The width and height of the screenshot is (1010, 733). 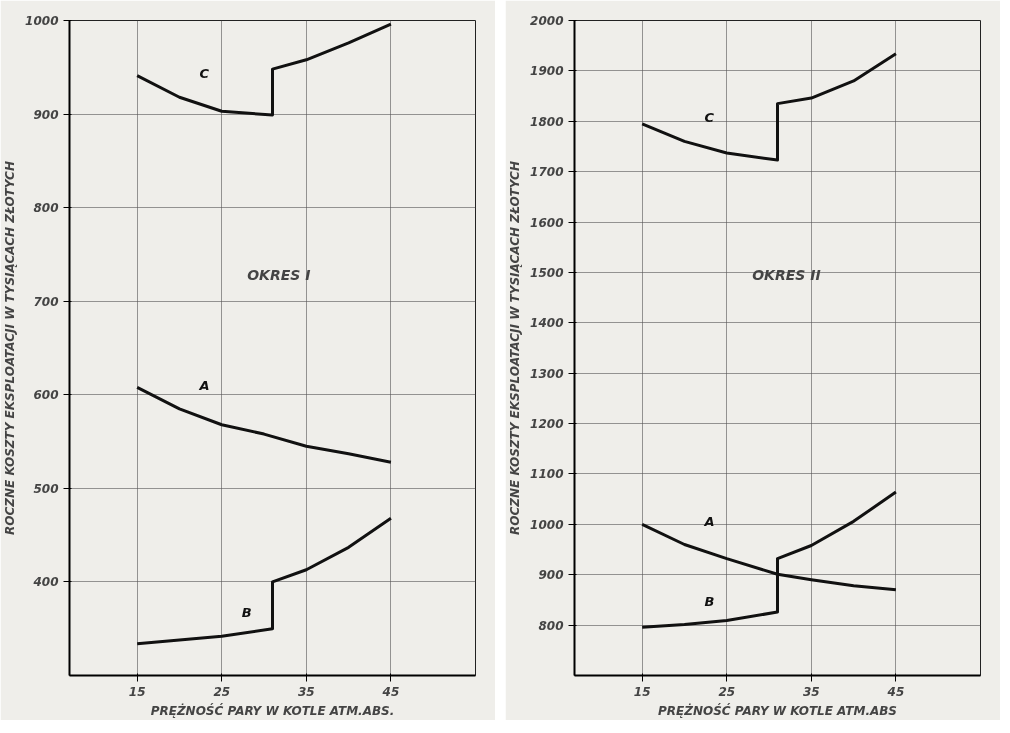 I want to click on y-tick-label: 1500, so click(x=547, y=272).